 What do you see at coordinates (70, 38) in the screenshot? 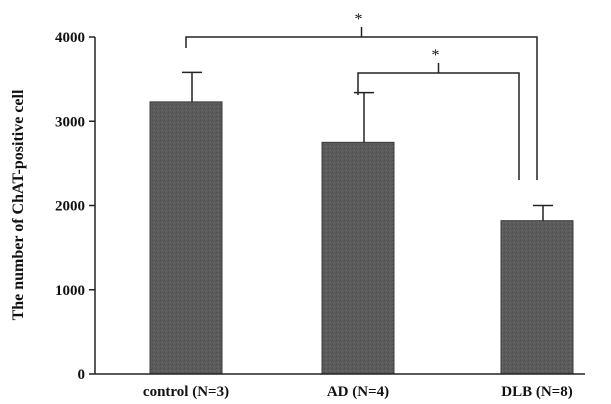
I see `y-tick-label: 4000` at bounding box center [70, 38].